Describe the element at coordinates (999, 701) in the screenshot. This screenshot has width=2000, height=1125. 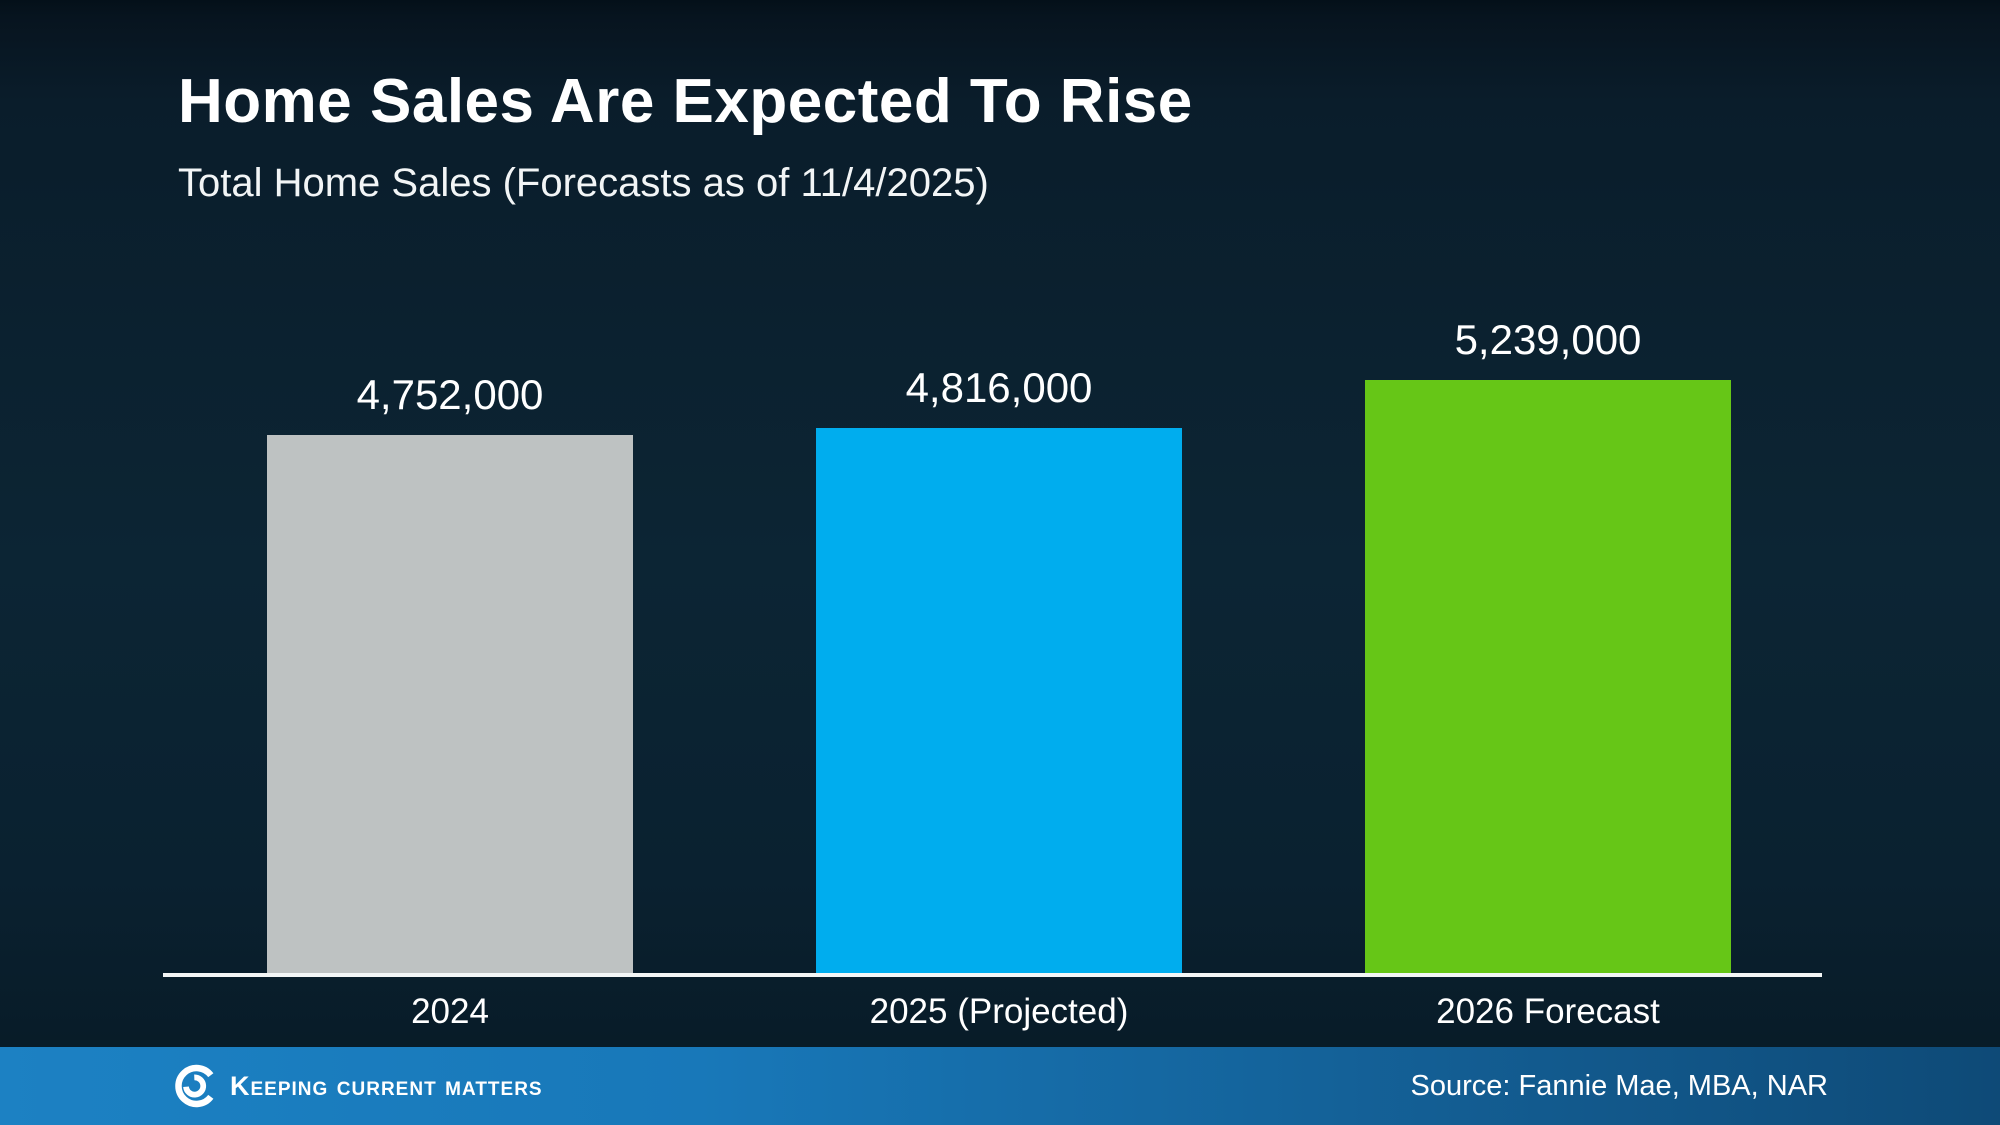
I see `bar-2025-projected` at that location.